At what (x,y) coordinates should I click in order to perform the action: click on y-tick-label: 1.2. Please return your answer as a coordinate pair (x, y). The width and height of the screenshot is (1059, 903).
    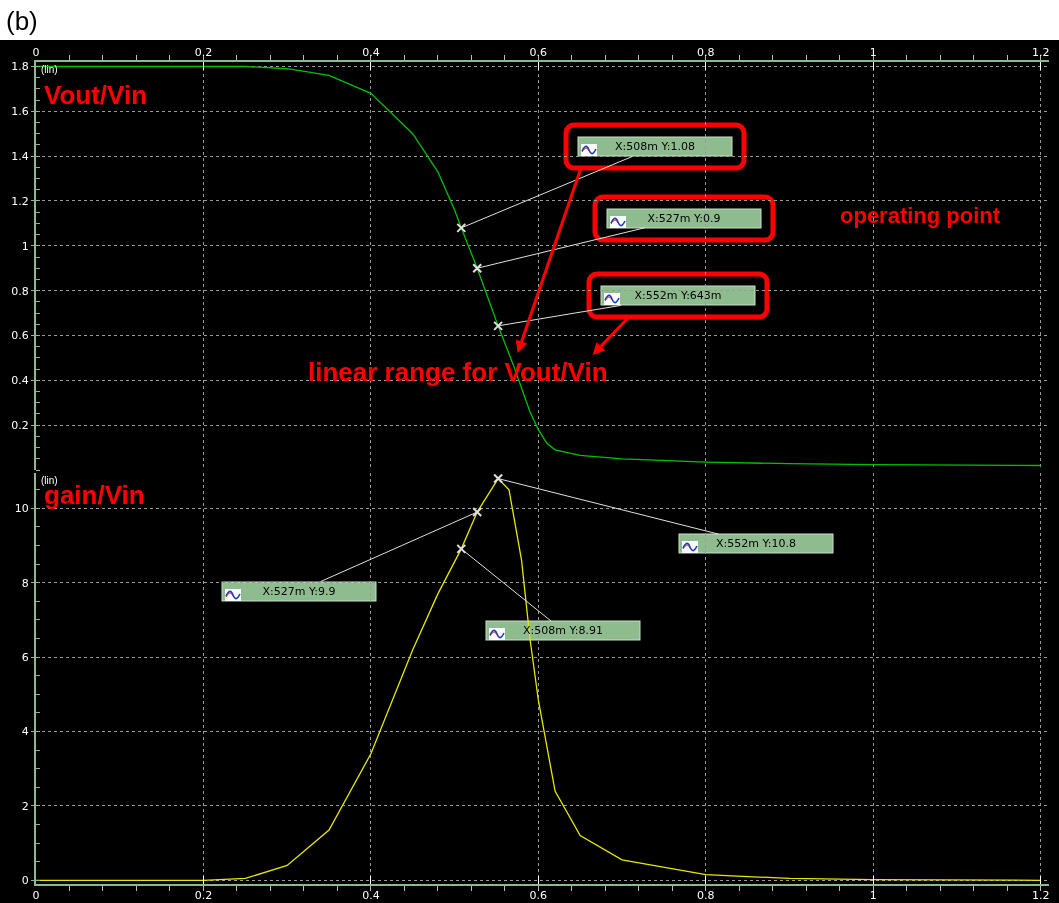
    Looking at the image, I should click on (20, 201).